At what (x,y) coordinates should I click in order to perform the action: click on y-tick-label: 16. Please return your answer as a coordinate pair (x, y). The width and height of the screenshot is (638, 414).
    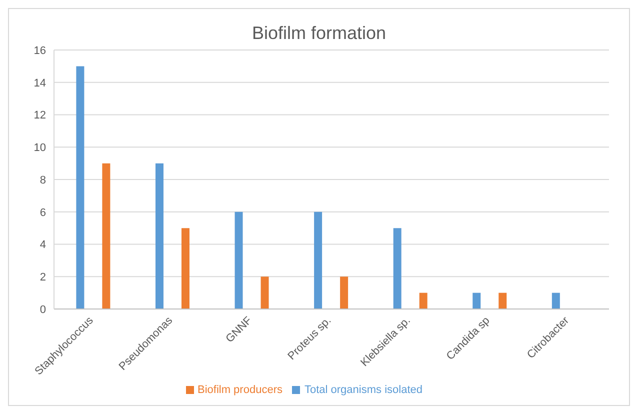
    Looking at the image, I should click on (40, 50).